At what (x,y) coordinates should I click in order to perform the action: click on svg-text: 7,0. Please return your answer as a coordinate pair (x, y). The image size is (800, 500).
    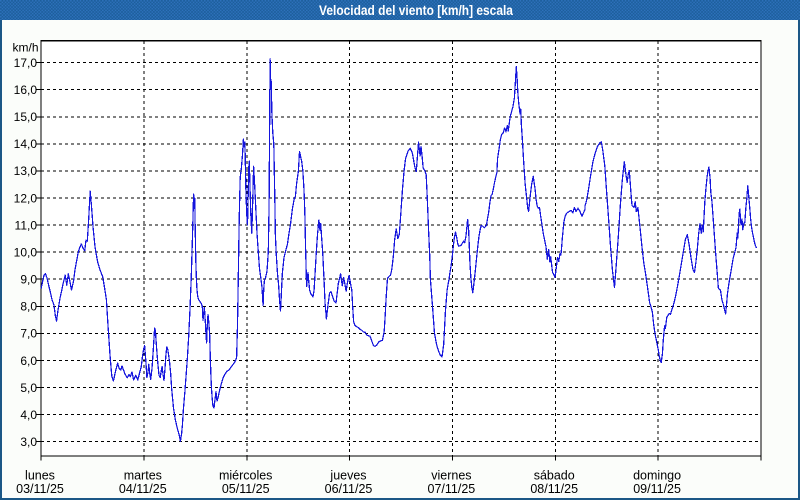
    Looking at the image, I should click on (28, 334).